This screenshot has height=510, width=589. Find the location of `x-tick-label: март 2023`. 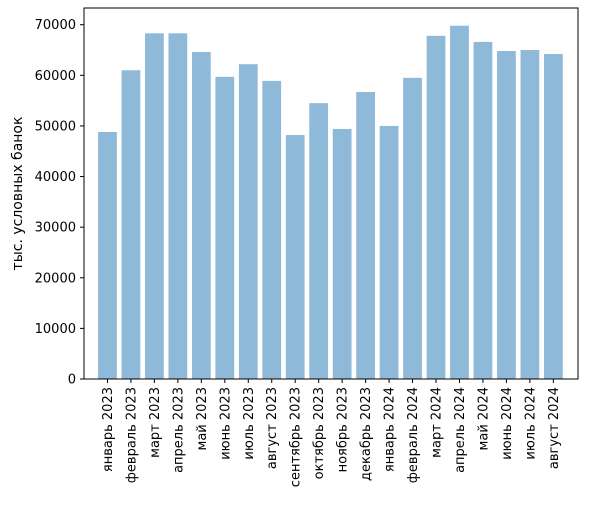

x-tick-label: март 2023 is located at coordinates (155, 422).